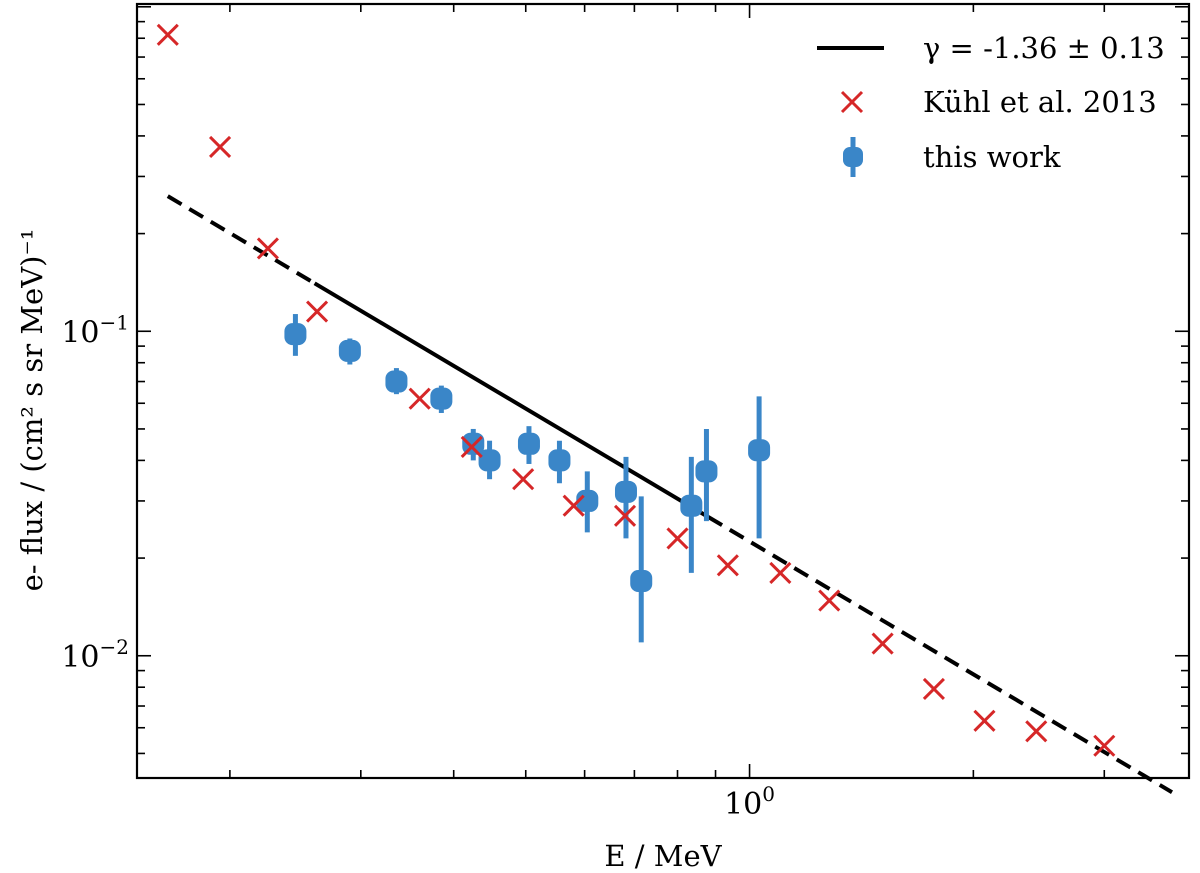 This screenshot has width=1200, height=873. I want to click on legend-kuhl-marker, so click(852, 102).